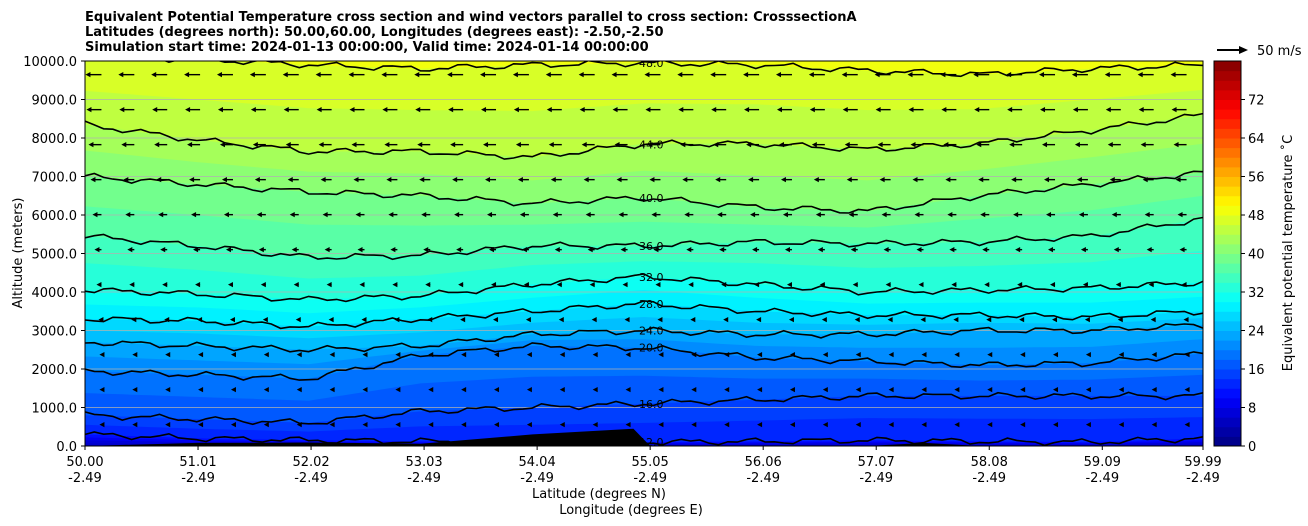 This screenshot has width=1308, height=526. What do you see at coordinates (18, 253) in the screenshot?
I see `y-axis-label: Altitude (meters)` at bounding box center [18, 253].